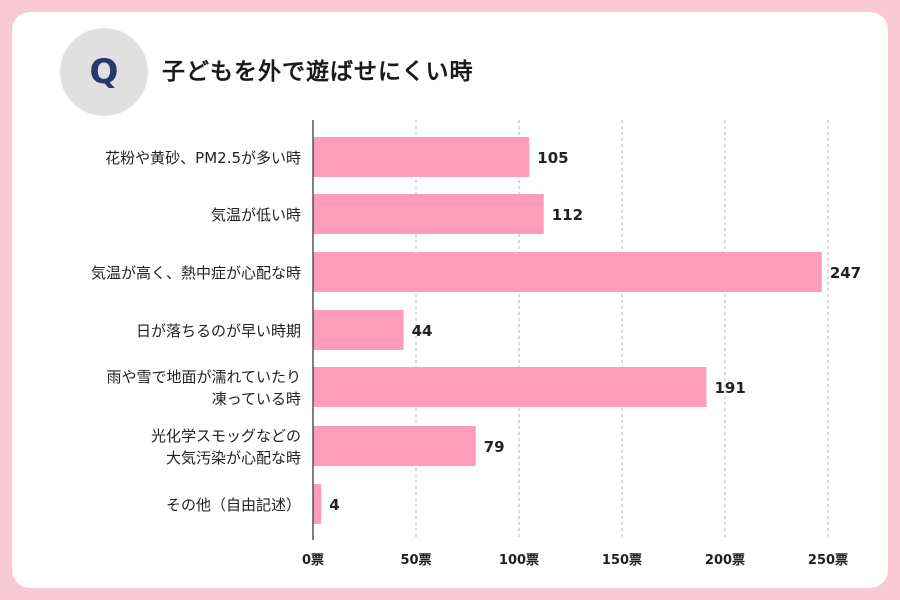 This screenshot has width=900, height=600. What do you see at coordinates (203, 377) in the screenshot?
I see `category-label: 雨や雪で地面が濡れていたり` at bounding box center [203, 377].